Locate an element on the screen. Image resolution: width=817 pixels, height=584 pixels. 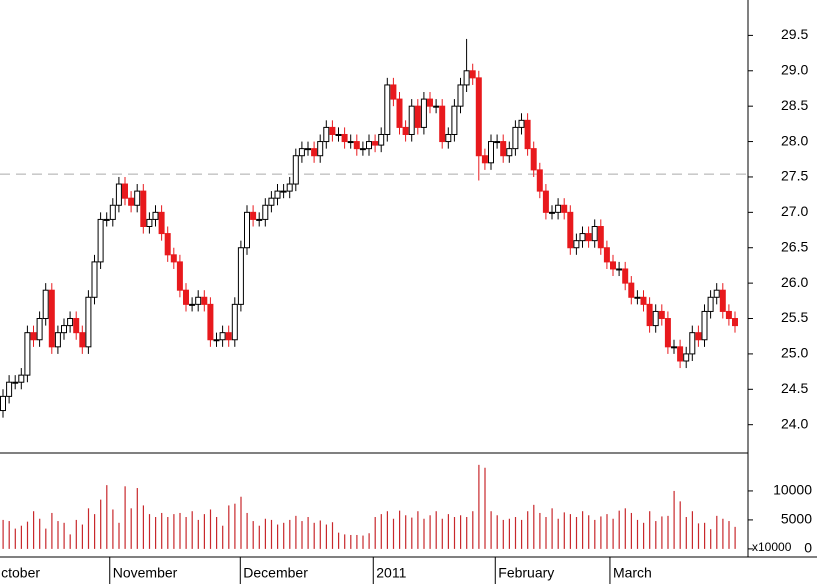
volume-unit: x10000 is located at coordinates (772, 547).